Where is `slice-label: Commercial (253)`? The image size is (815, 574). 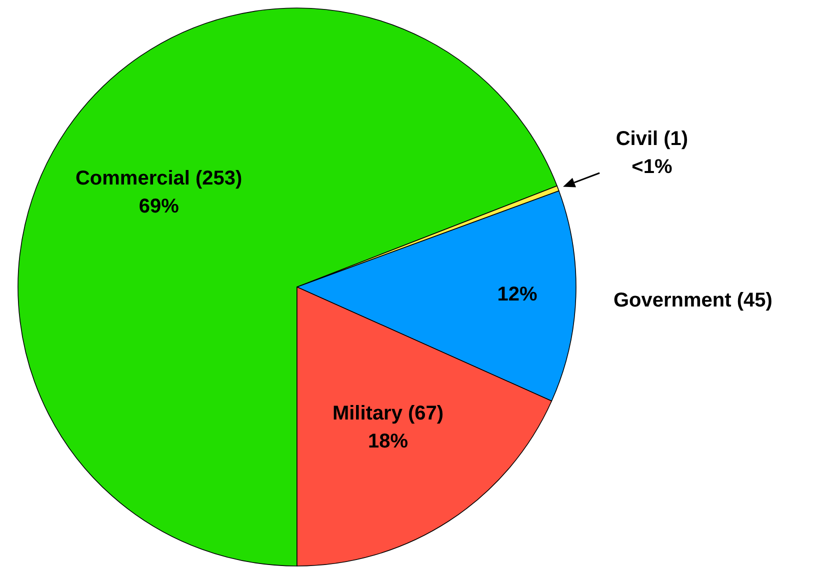 slice-label: Commercial (253) is located at coordinates (158, 178).